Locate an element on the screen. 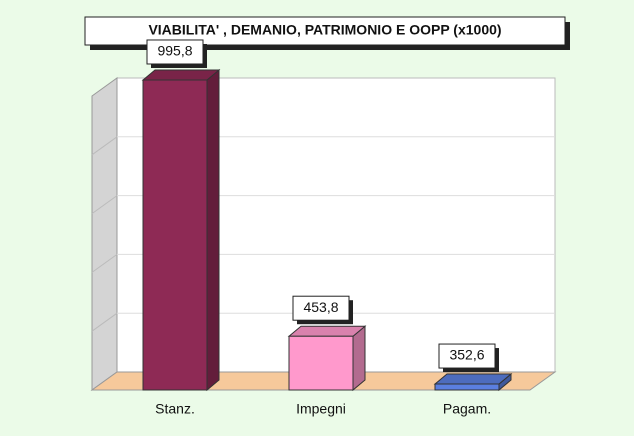 The width and height of the screenshot is (634, 436). side-wall is located at coordinates (104, 234).